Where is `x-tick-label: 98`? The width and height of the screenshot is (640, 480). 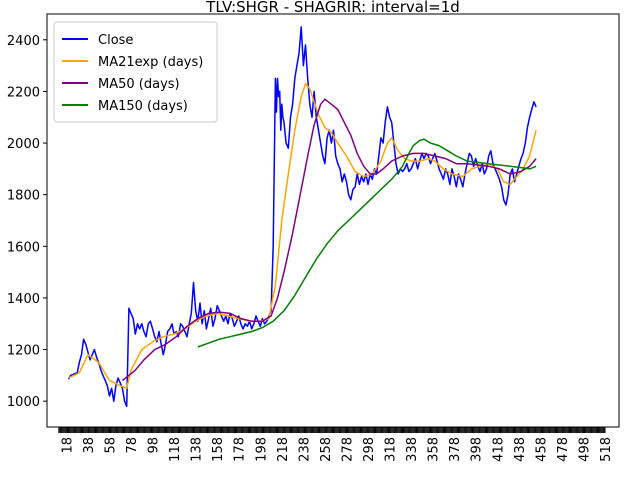 x-tick-label: 98 is located at coordinates (154, 445).